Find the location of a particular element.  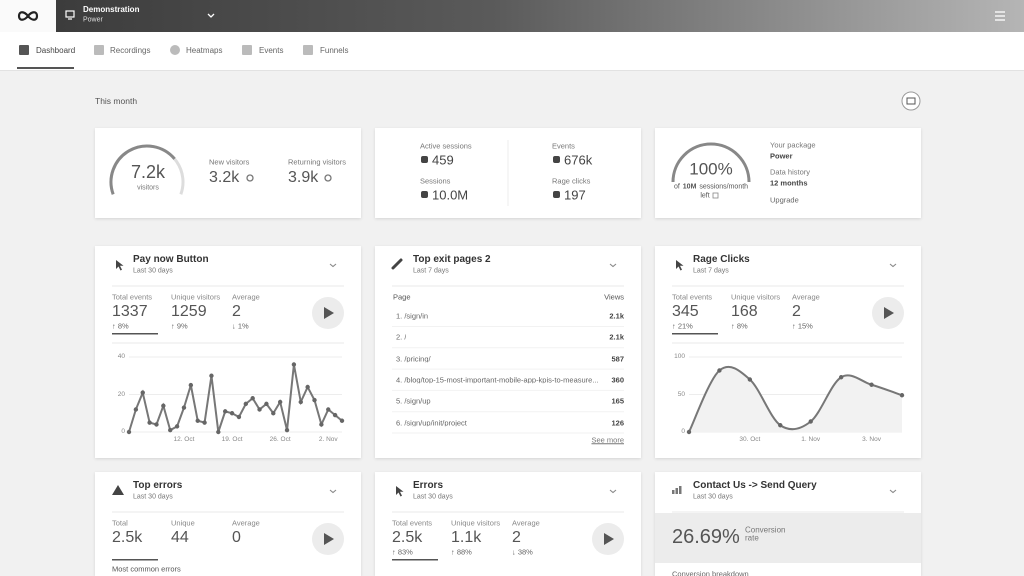

stat-label: Unique is located at coordinates (183, 523).